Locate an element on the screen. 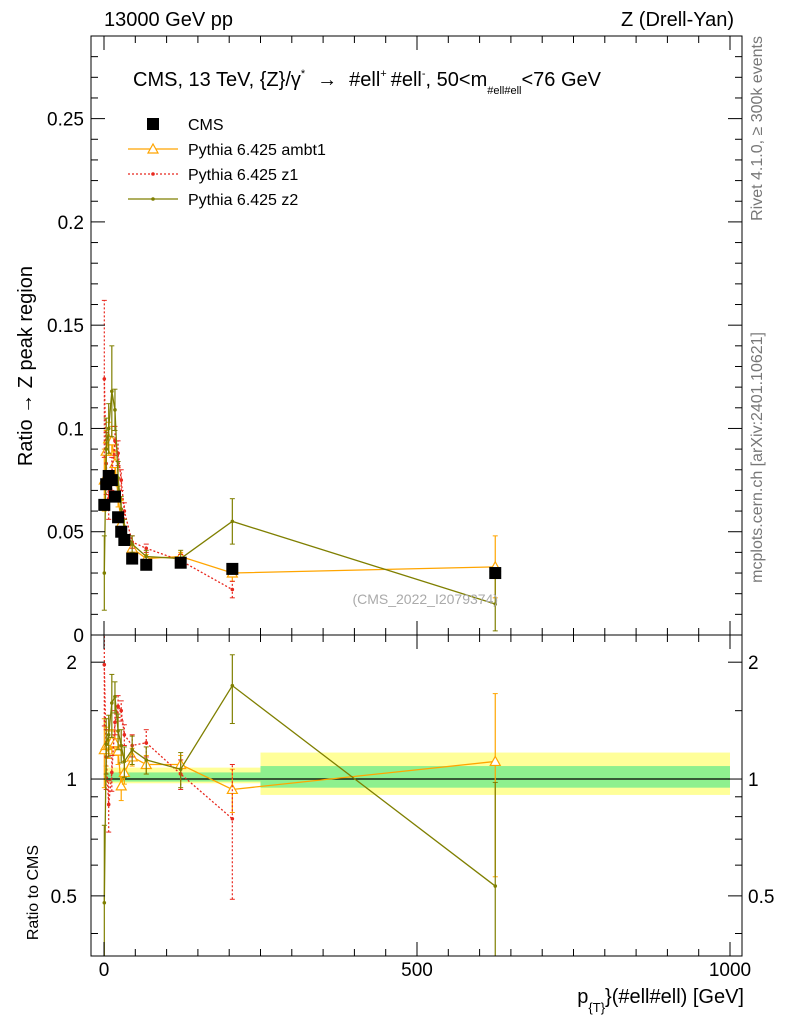  x-axis-title: p{T}}(#ell#ell) [GeV] is located at coordinates (660, 1000).